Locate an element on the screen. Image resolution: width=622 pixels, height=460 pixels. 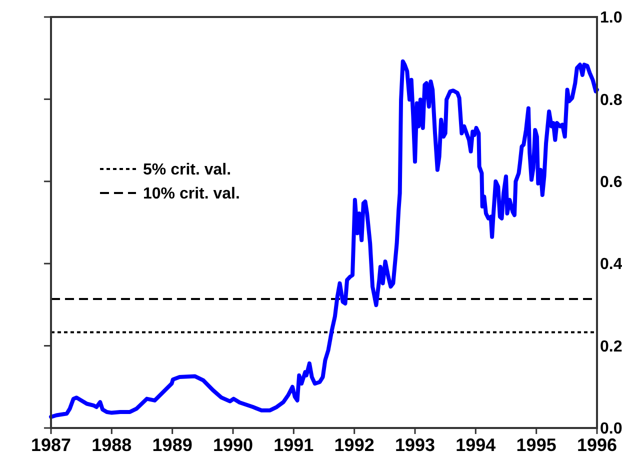
x-tick-label: 1993 is located at coordinates (415, 445).